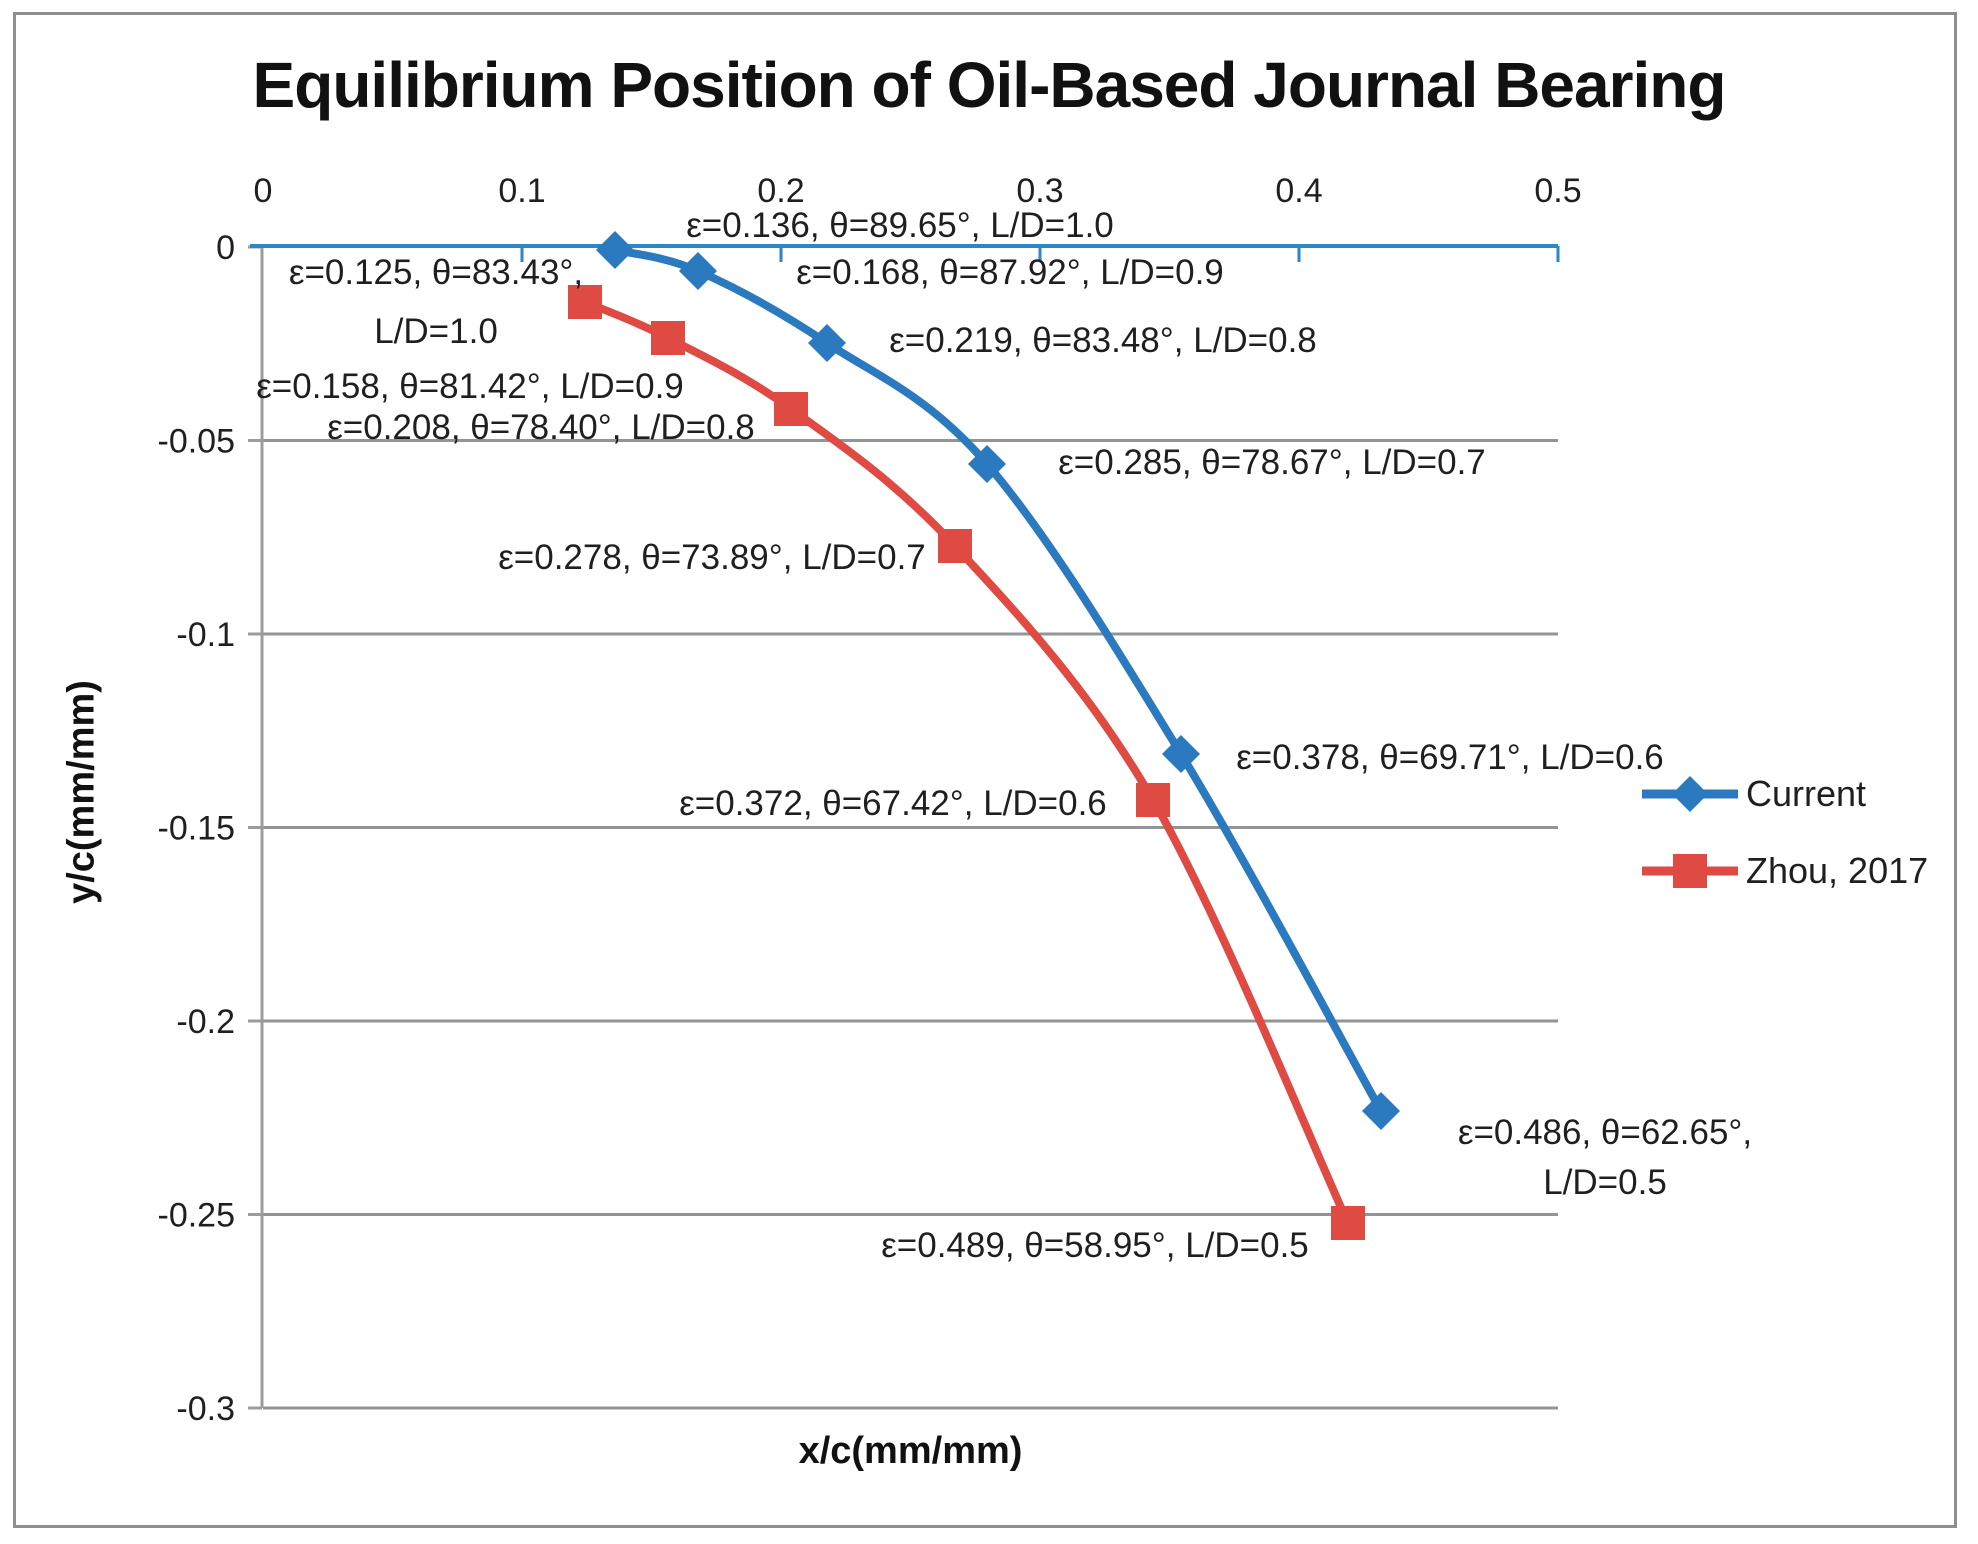  What do you see at coordinates (1450, 757) in the screenshot?
I see `point-annotation: ε=0.378, θ=69.71°, L/D=0.6` at bounding box center [1450, 757].